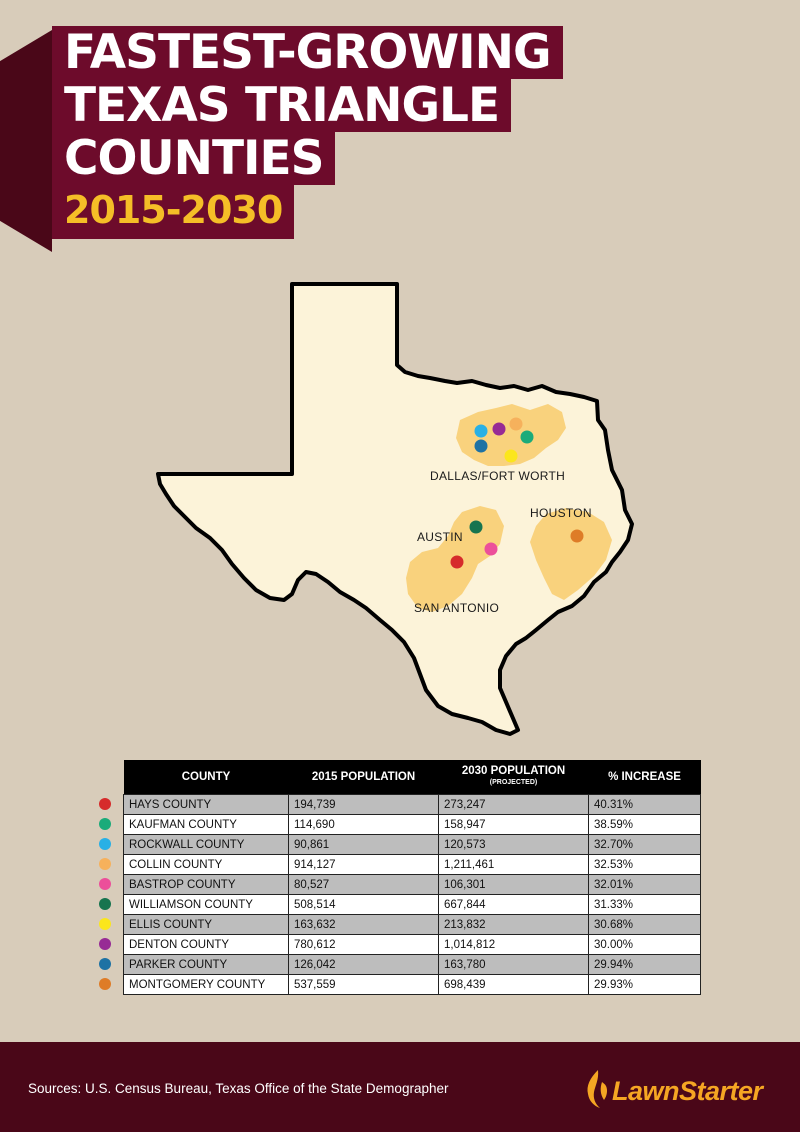 This screenshot has width=800, height=1132. Describe the element at coordinates (282, 105) in the screenshot. I see `title-line-2: TEXAS TRIANGLE` at that location.